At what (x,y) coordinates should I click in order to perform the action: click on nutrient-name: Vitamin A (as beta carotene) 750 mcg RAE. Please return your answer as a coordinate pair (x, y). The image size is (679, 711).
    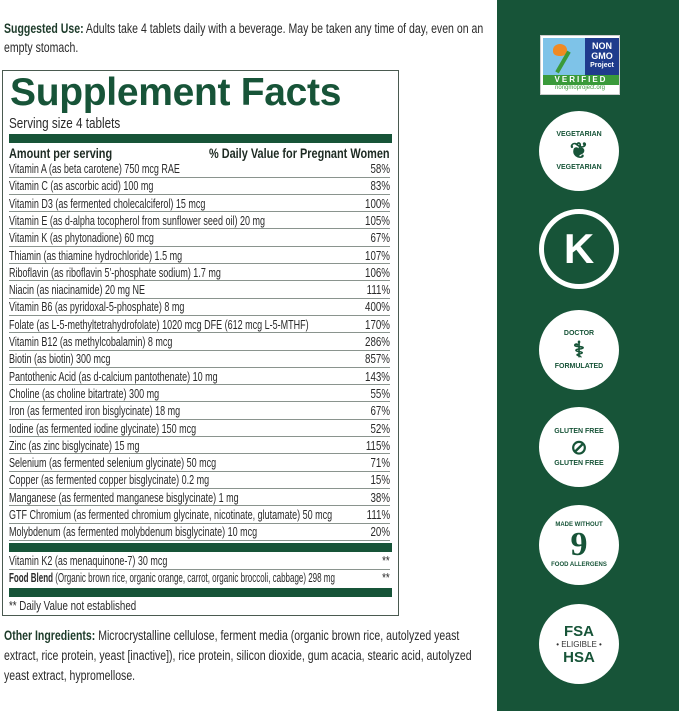
    Looking at the image, I should click on (94, 169).